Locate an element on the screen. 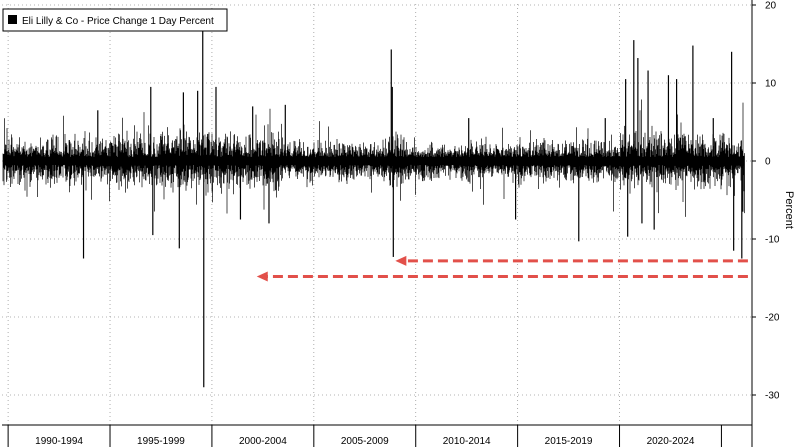 The width and height of the screenshot is (800, 447). y-tick-label: 10 is located at coordinates (771, 84).